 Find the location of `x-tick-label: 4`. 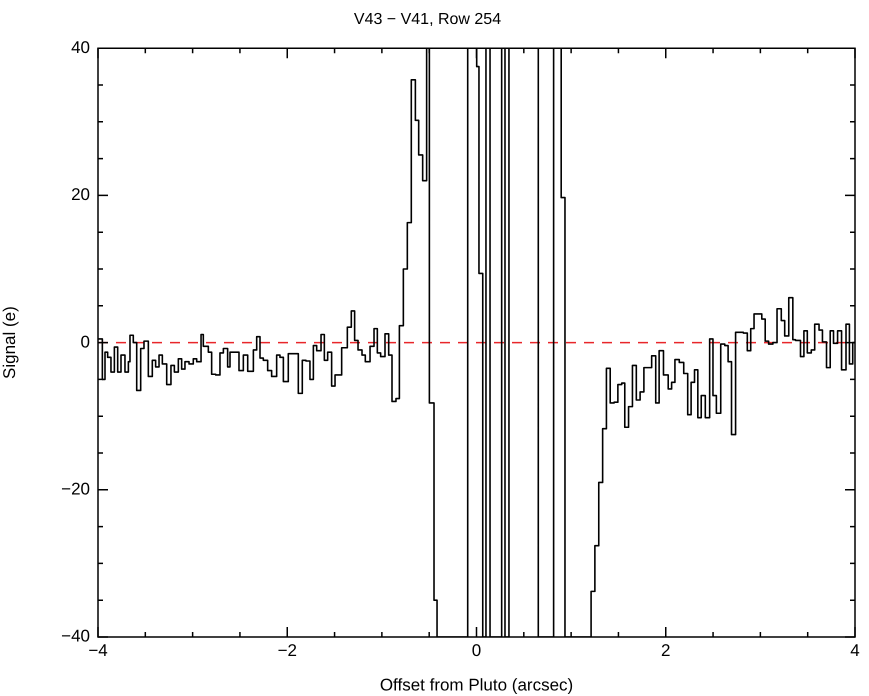

x-tick-label: 4 is located at coordinates (855, 650).